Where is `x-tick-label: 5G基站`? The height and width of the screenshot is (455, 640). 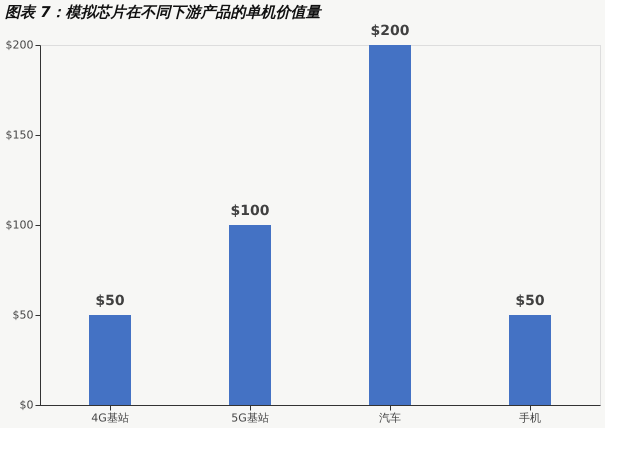
x-tick-label: 5G基站 is located at coordinates (250, 418).